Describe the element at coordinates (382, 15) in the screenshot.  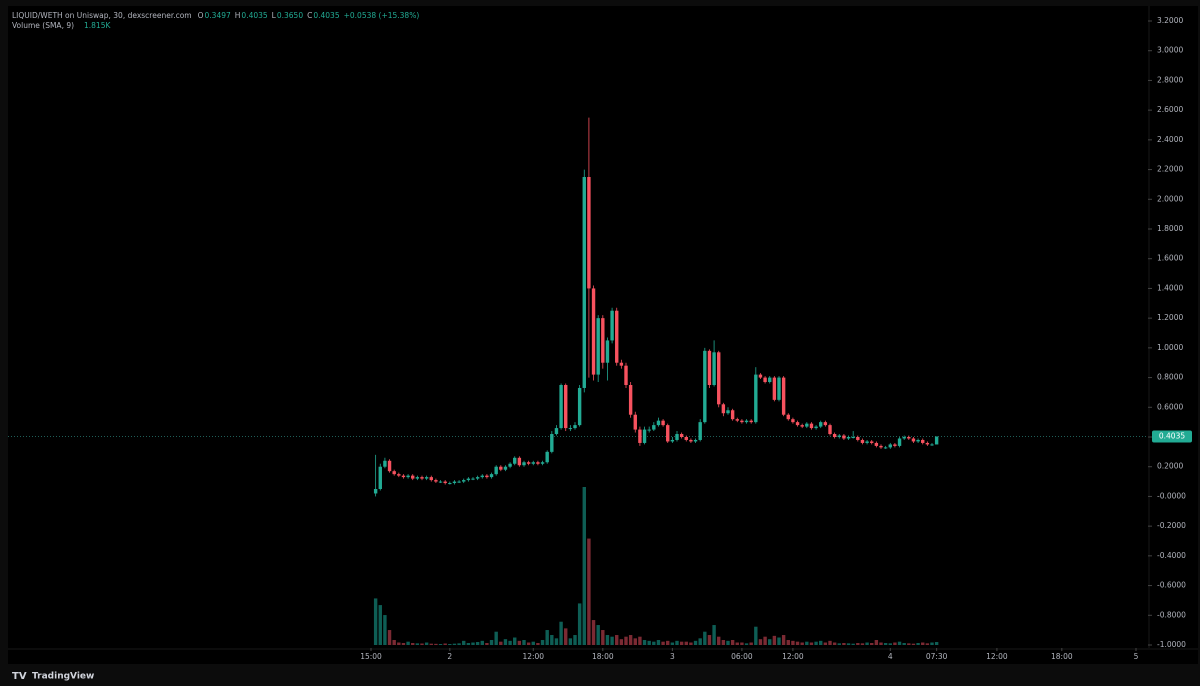
I see `change: +0.0538 (+15.38%)` at that location.